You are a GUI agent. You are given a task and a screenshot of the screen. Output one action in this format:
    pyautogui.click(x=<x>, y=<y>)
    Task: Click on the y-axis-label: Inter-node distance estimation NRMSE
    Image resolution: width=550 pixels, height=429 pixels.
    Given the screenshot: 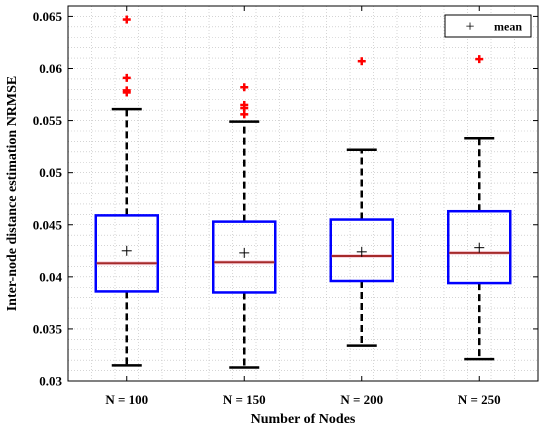 What is the action you would take?
    pyautogui.click(x=12, y=194)
    